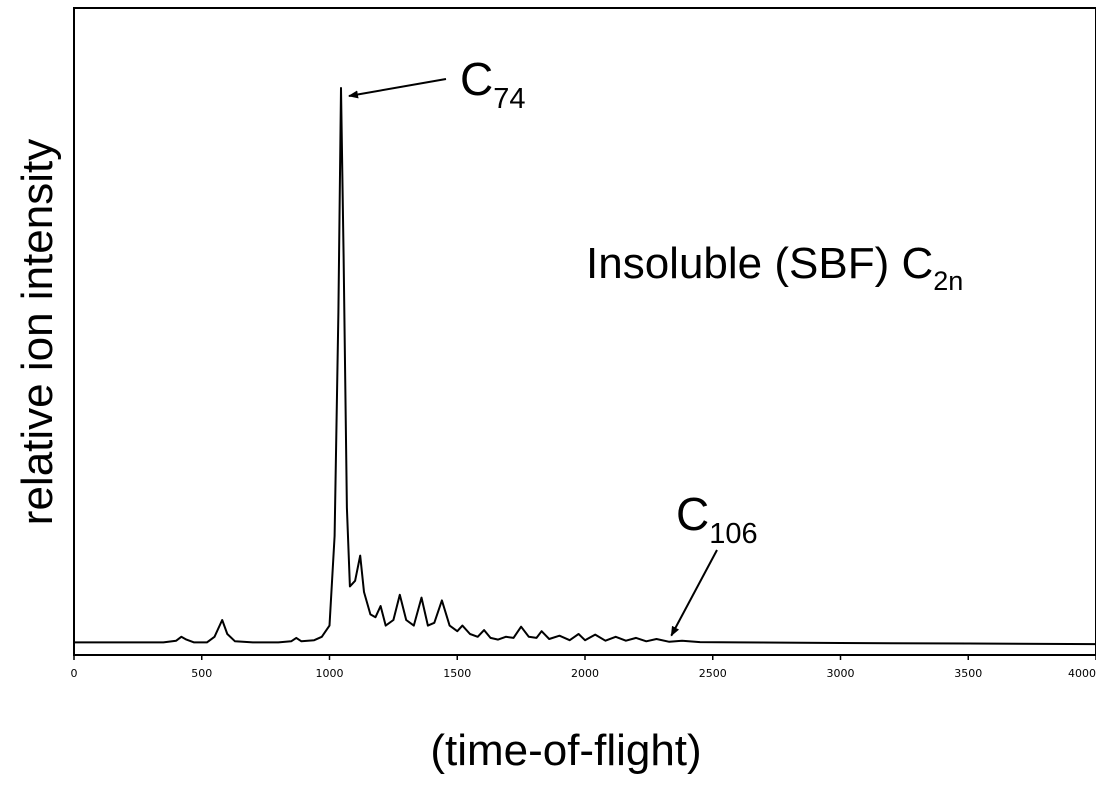  Describe the element at coordinates (493, 84) in the screenshot. I see `annotation-c74: C74` at that location.